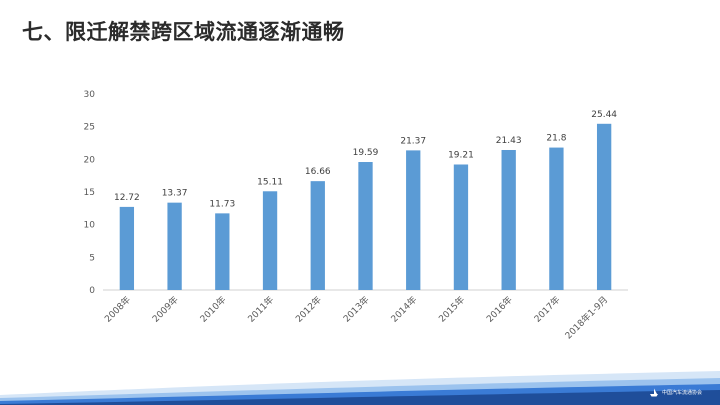  Describe the element at coordinates (90, 226) in the screenshot. I see `y-tick-label: 10` at that location.